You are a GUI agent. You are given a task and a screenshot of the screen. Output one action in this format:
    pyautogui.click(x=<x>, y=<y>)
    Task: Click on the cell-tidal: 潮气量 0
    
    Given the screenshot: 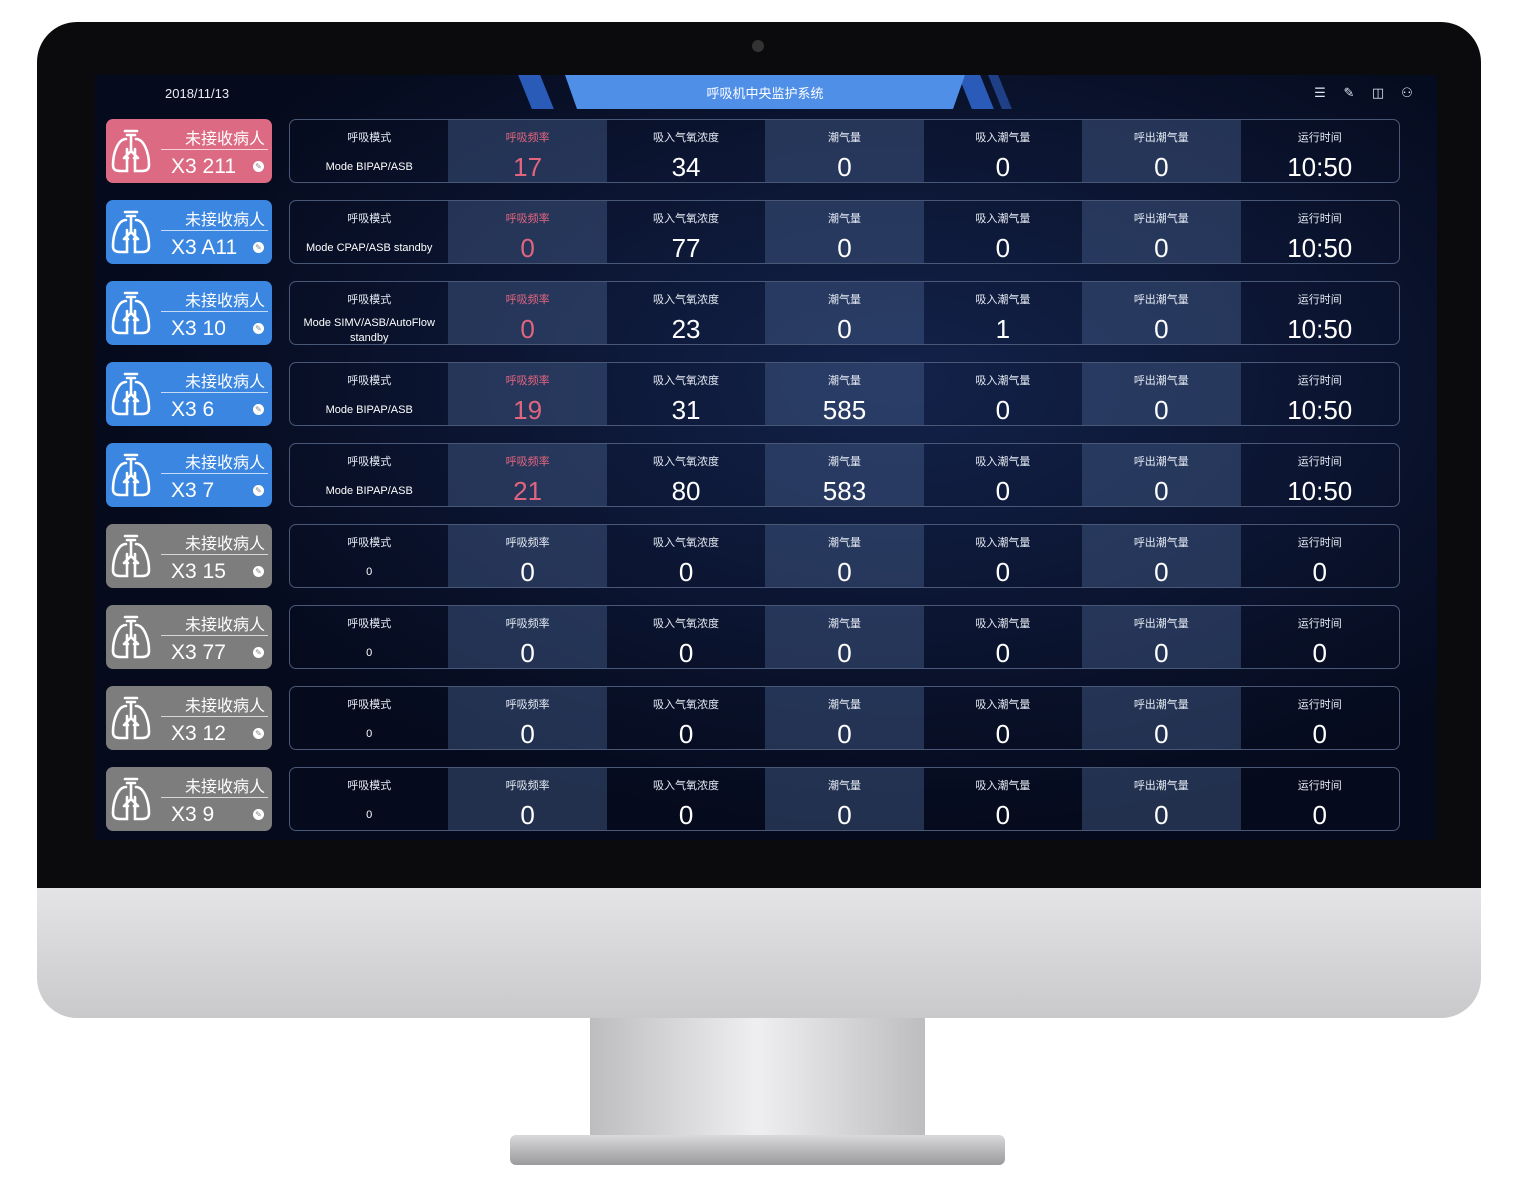 What is the action you would take?
    pyautogui.click(x=844, y=151)
    